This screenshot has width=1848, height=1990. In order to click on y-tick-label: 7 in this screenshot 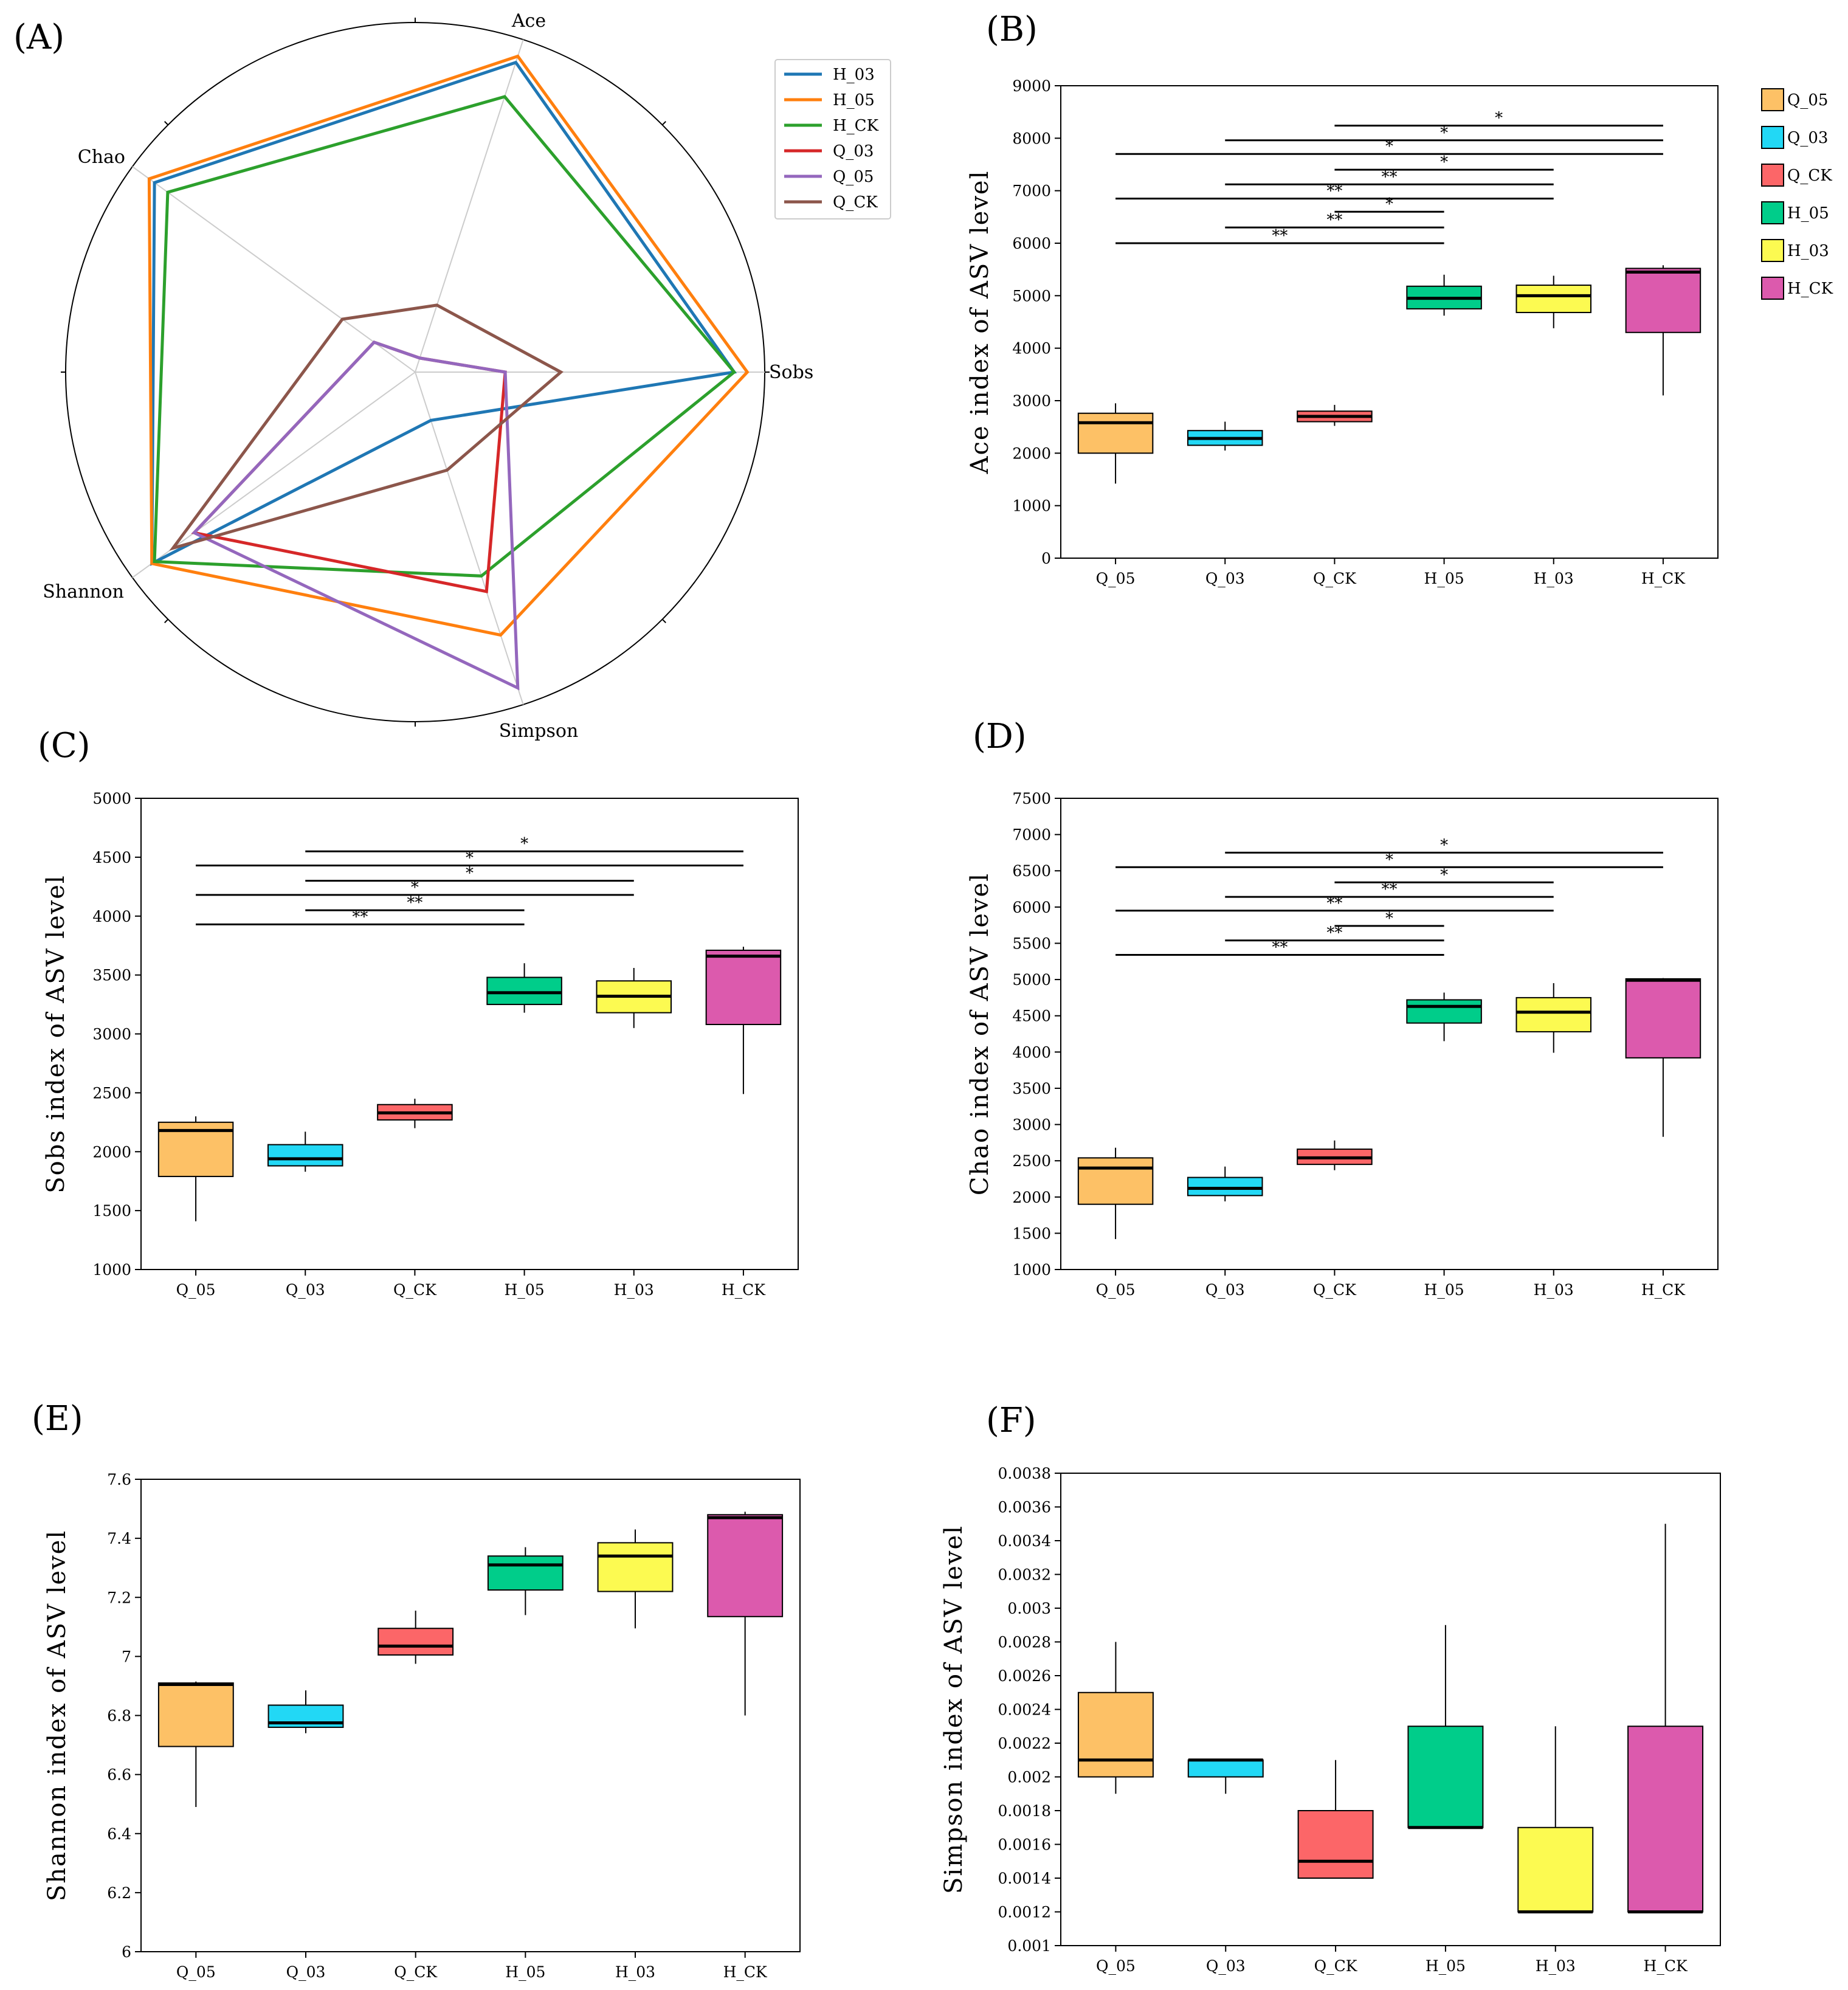, I will do `click(126, 1656)`.